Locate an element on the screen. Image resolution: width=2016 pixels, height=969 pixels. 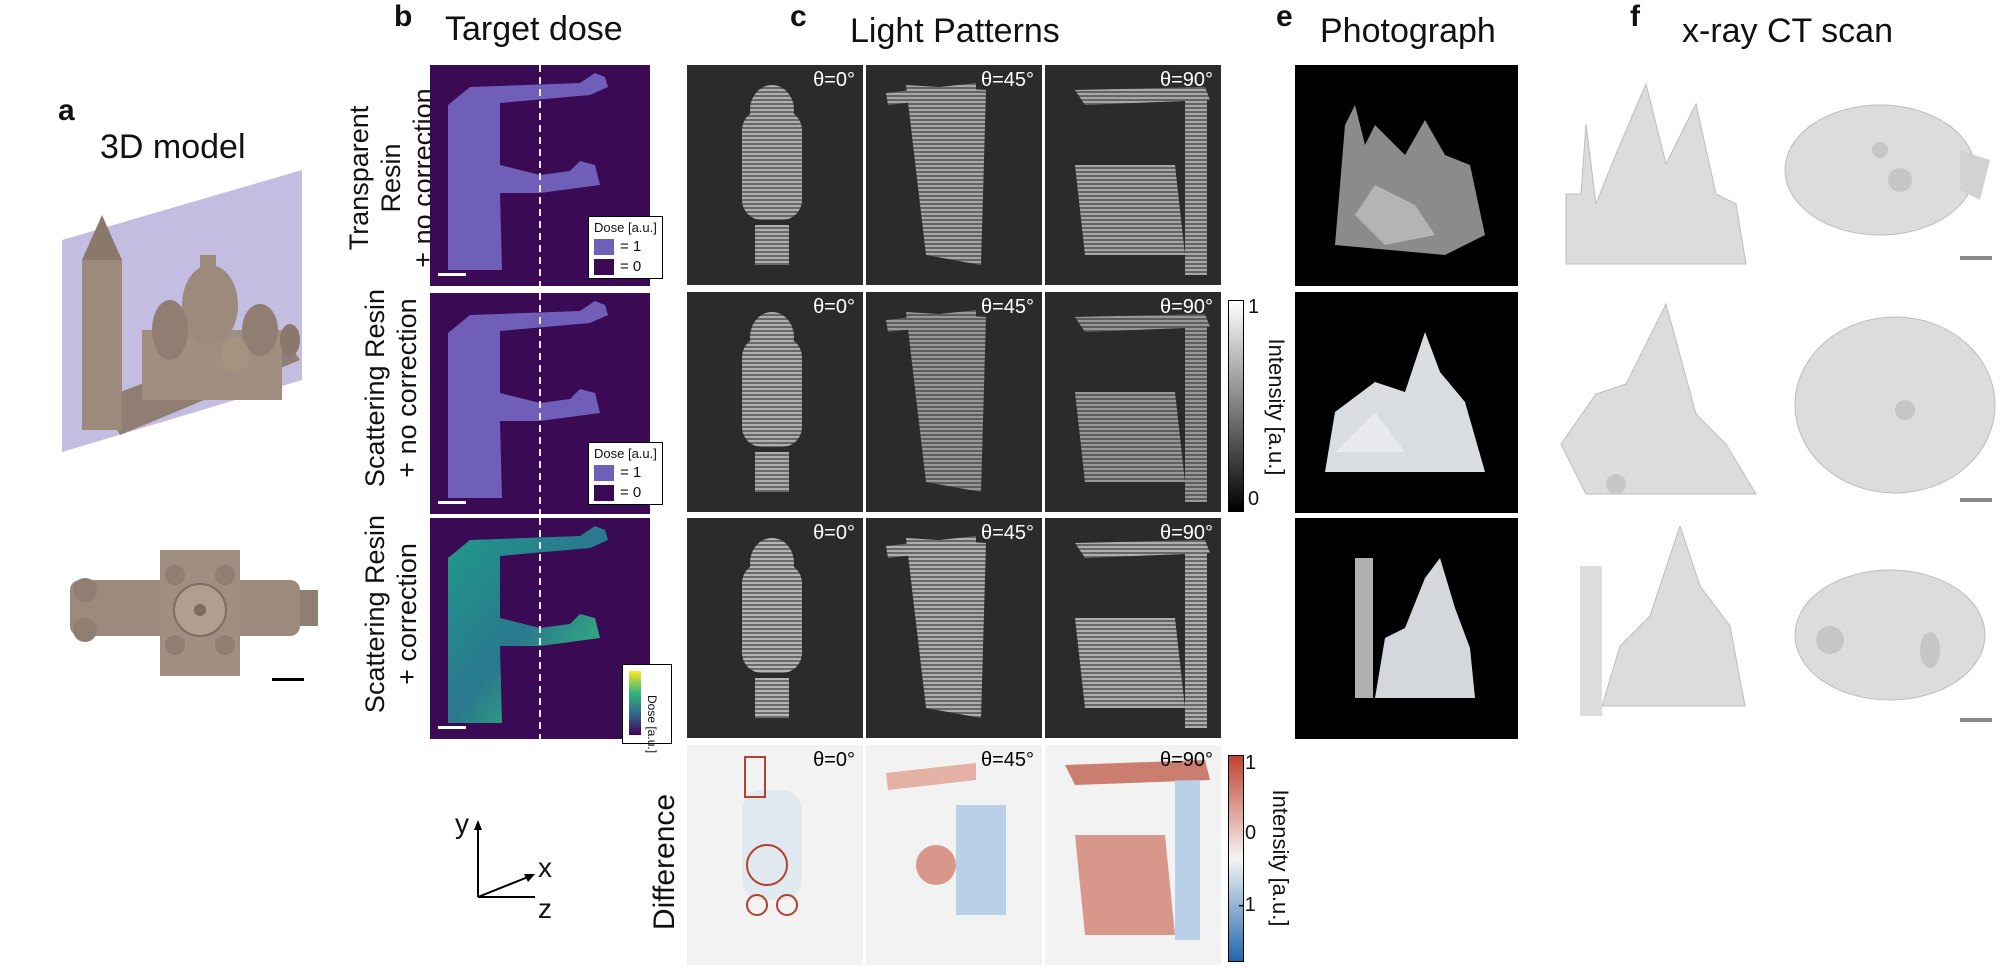
panel-letter-c: c is located at coordinates (798, 16).